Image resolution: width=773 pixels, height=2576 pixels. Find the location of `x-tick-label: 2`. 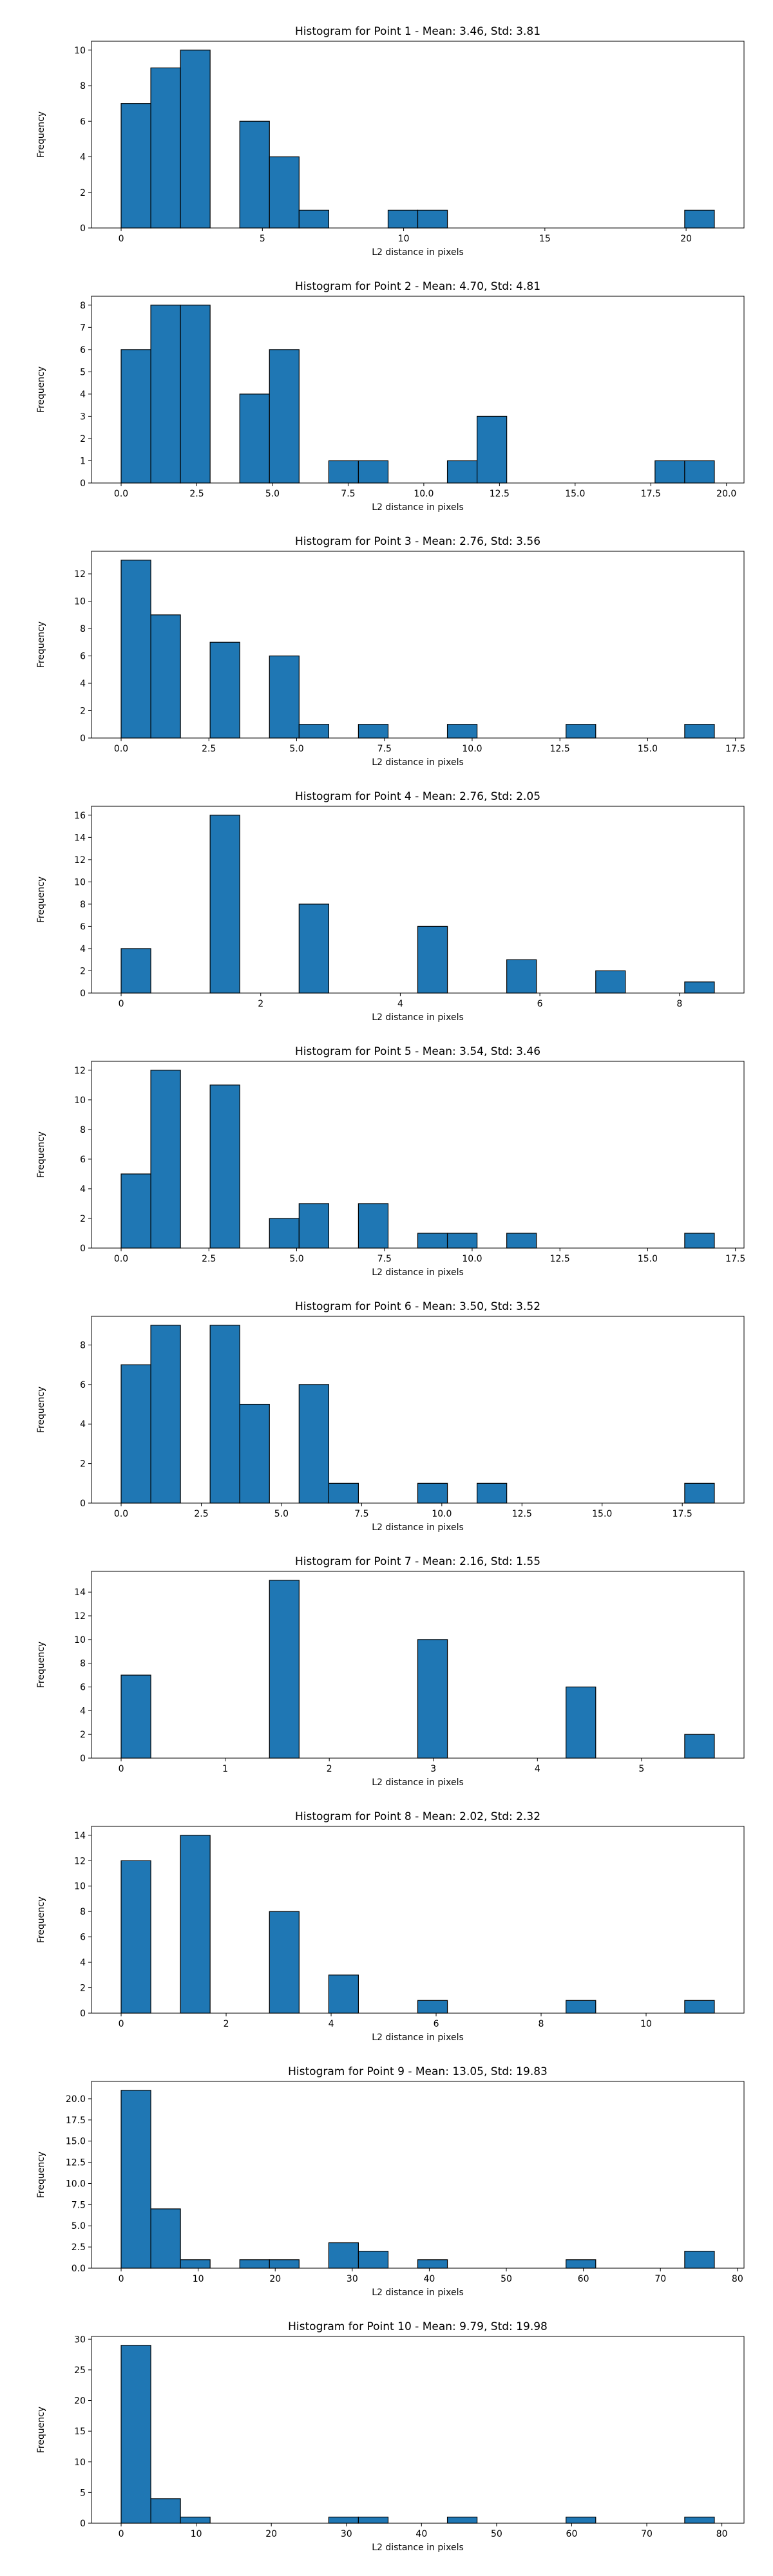

x-tick-label: 2 is located at coordinates (226, 2024).